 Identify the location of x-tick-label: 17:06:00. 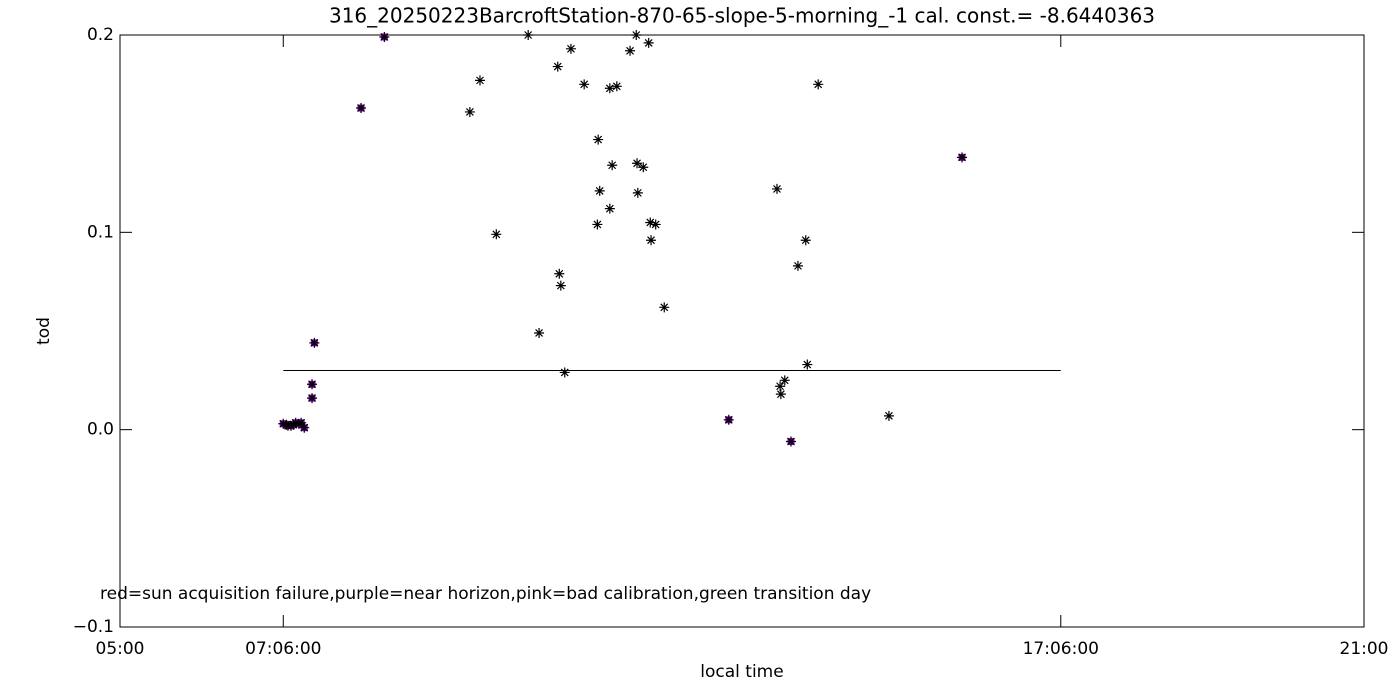
(1061, 649).